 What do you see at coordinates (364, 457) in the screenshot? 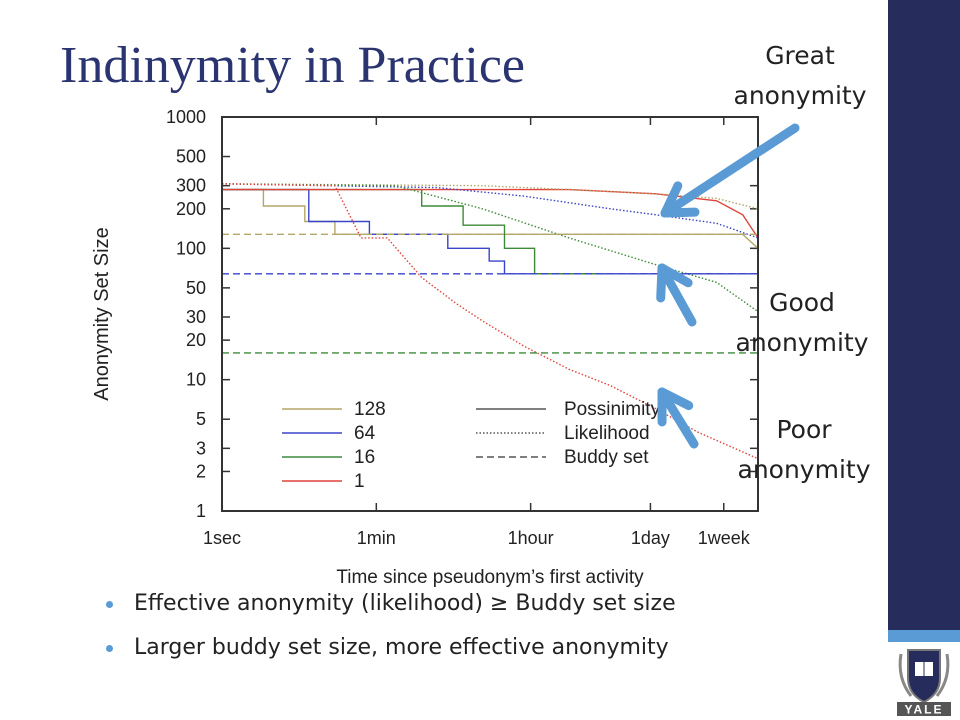
I see `legend-label: 16` at bounding box center [364, 457].